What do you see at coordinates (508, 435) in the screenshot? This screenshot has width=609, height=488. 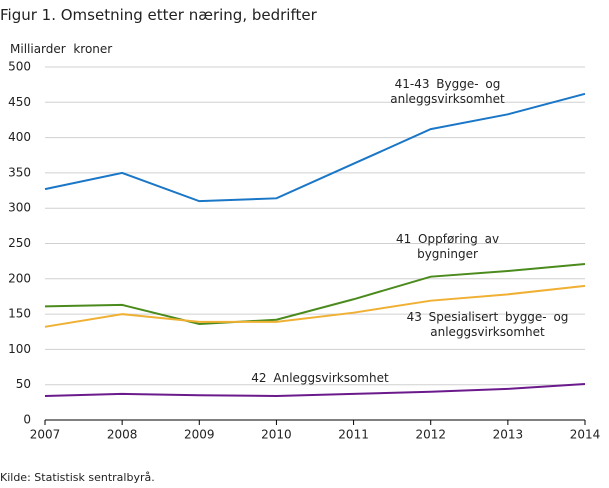 I see `x-tick-label: 2013` at bounding box center [508, 435].